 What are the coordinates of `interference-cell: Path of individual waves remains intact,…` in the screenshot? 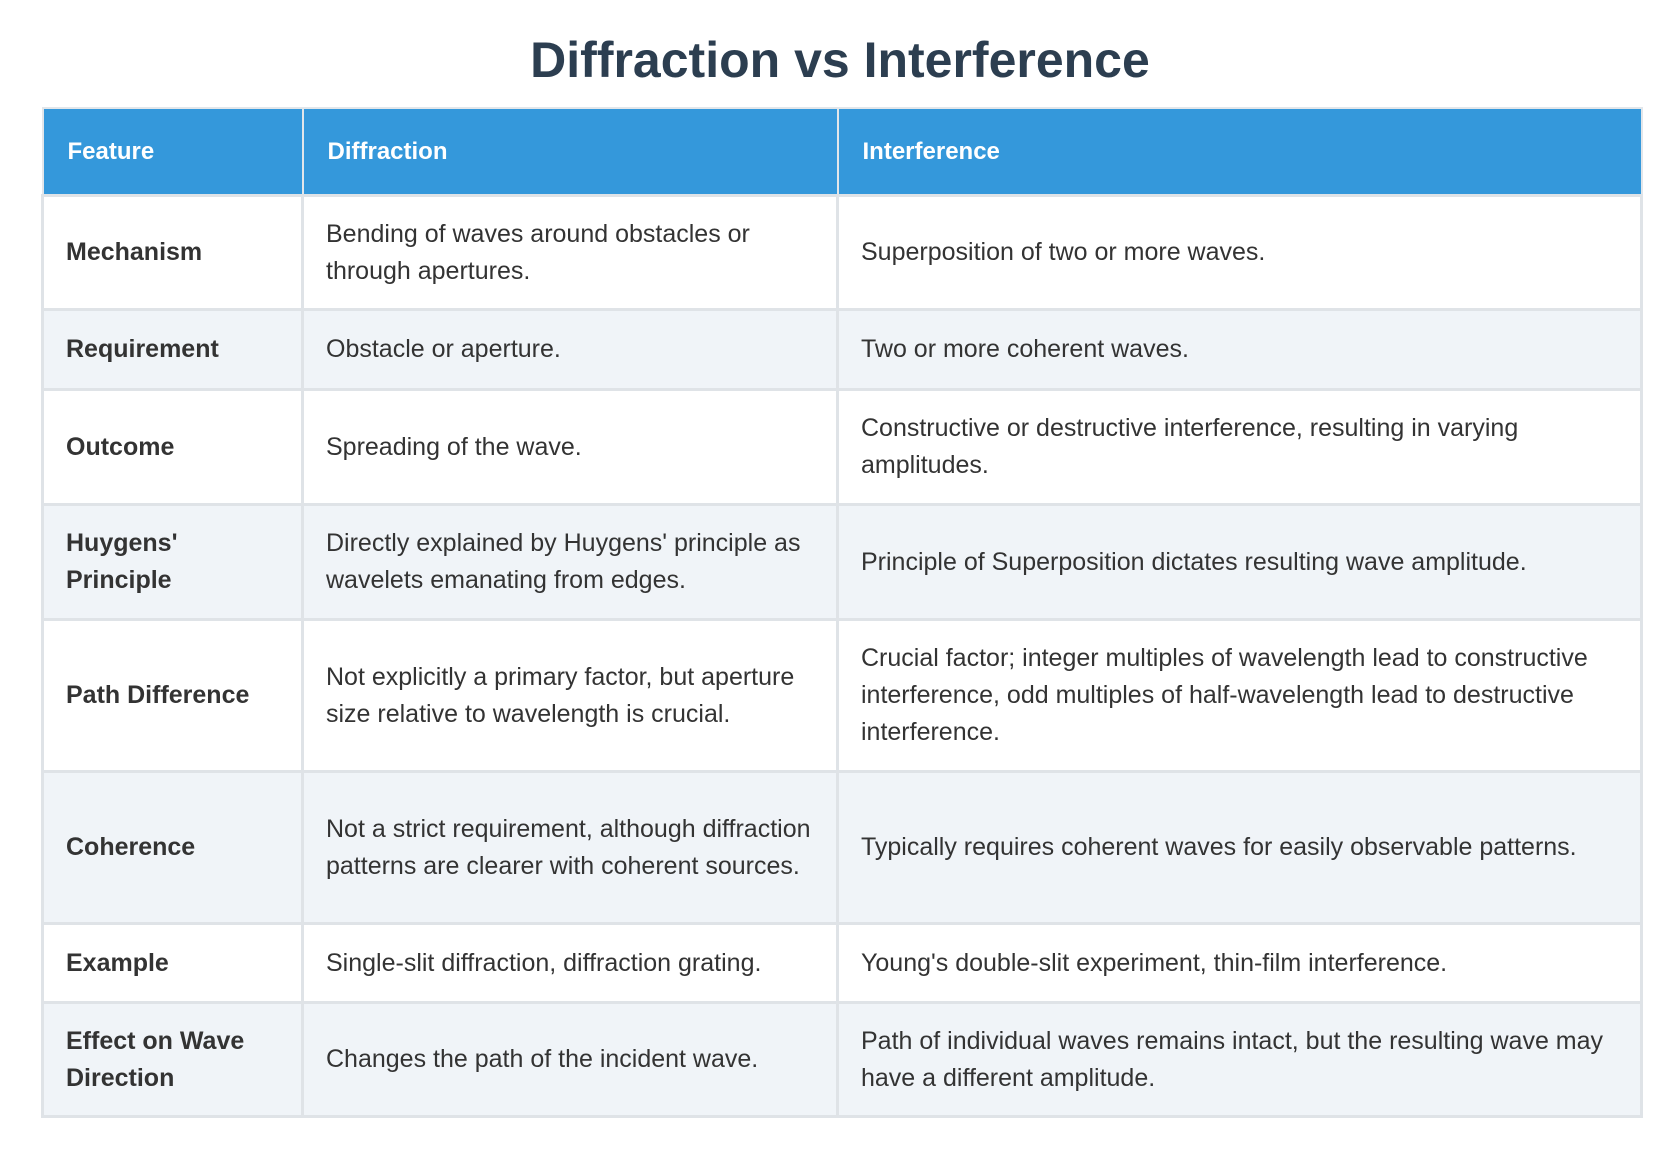 It's located at (1239, 1059).